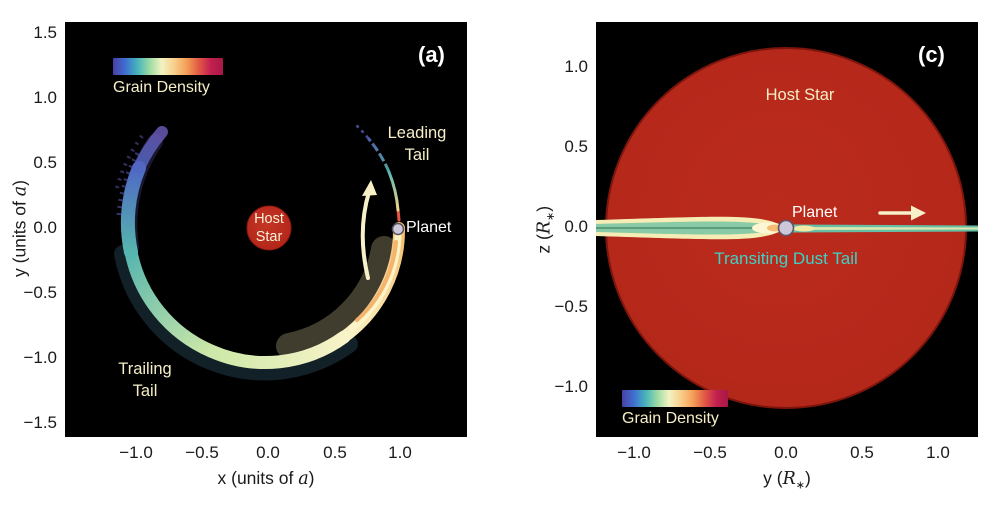  I want to click on orbital-motion-arrow, so click(365, 235).